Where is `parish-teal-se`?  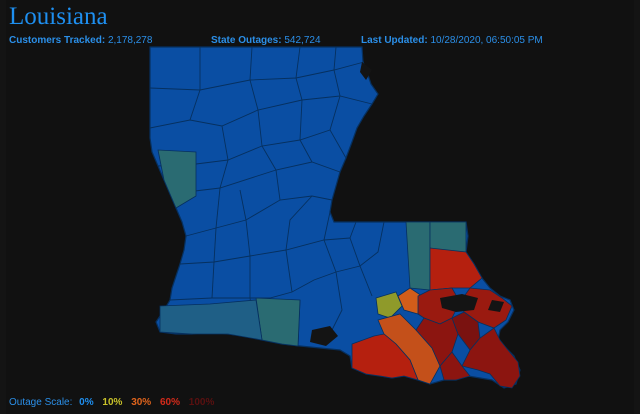 parish-teal-se is located at coordinates (418, 256).